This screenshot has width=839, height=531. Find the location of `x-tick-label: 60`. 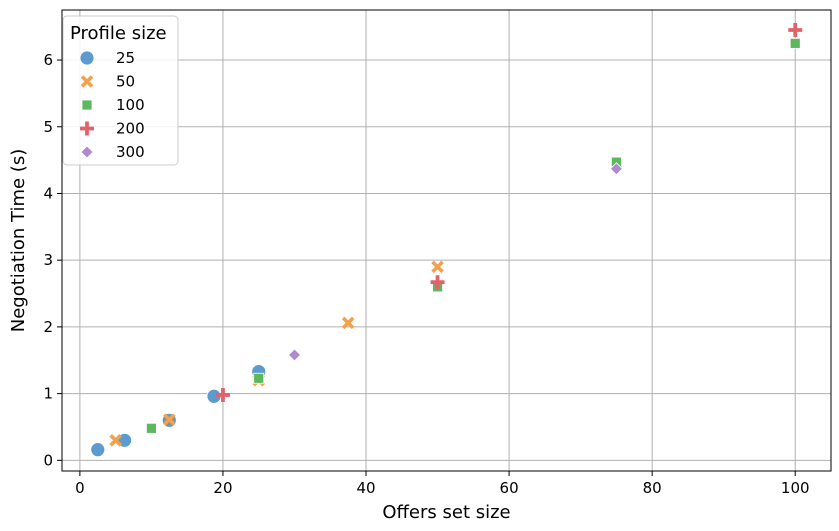

x-tick-label: 60 is located at coordinates (509, 488).